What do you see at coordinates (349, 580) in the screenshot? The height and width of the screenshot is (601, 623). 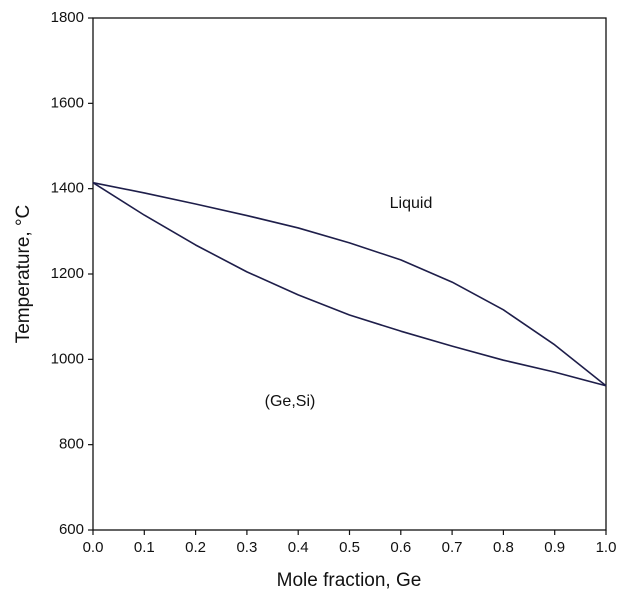 I see `x-axis-title: Mole fraction, Ge` at bounding box center [349, 580].